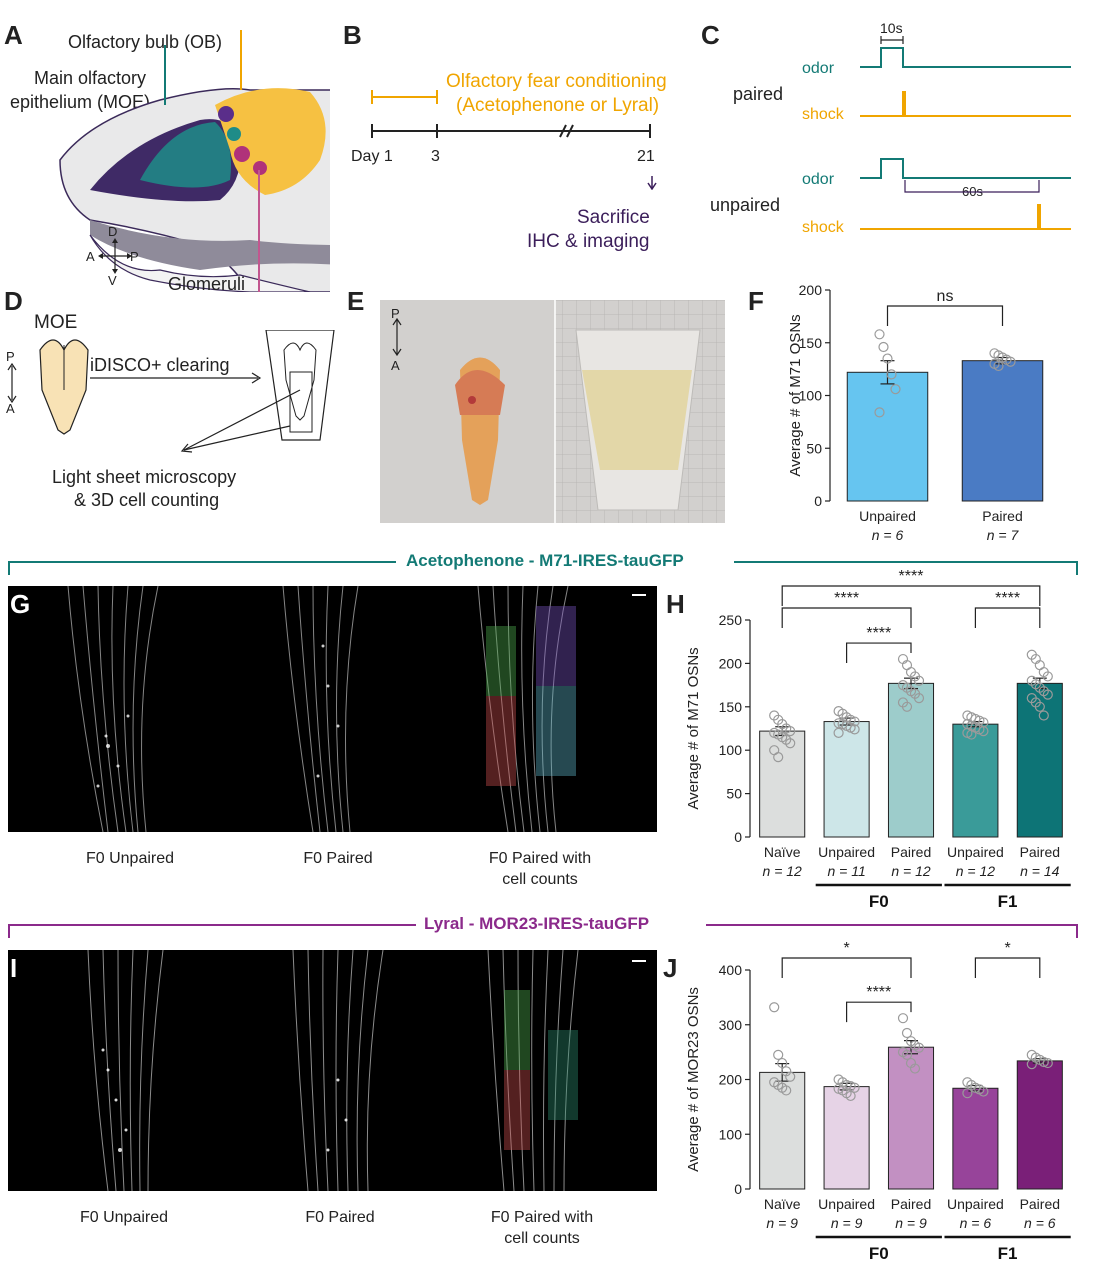 The height and width of the screenshot is (1280, 1101). Describe the element at coordinates (731, 1025) in the screenshot. I see `y-tick-label: 300` at that location.